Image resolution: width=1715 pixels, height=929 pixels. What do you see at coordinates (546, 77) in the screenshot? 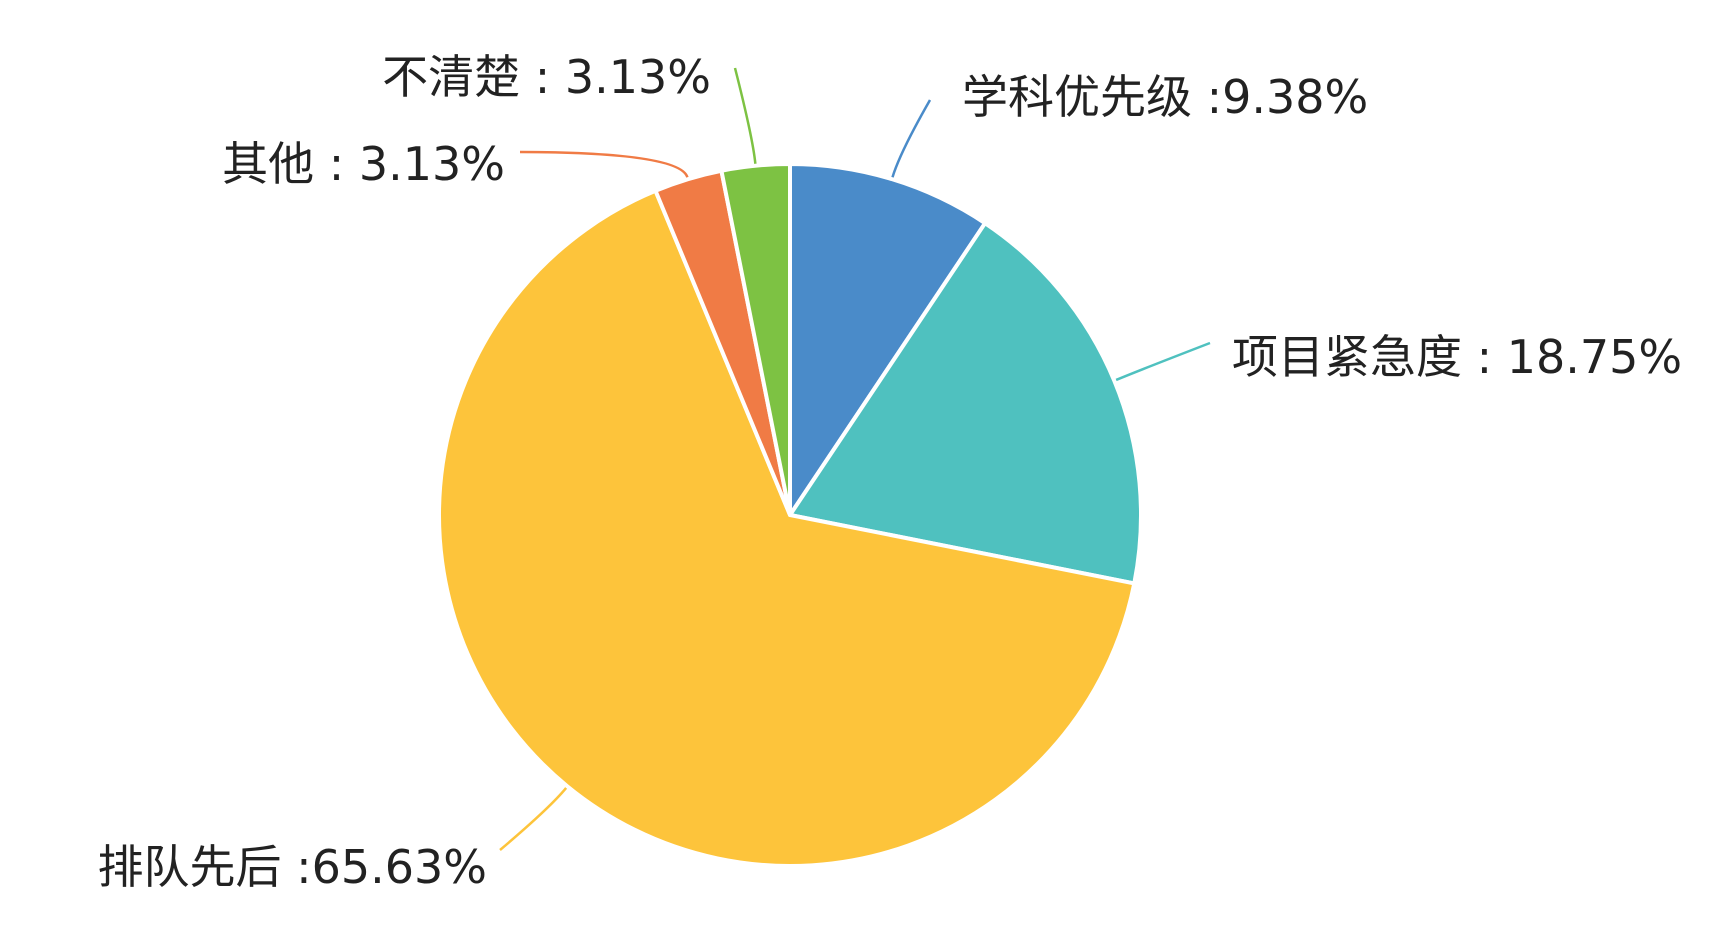
I see `slice-label-5: 不清楚 : 3.13%` at bounding box center [546, 77].